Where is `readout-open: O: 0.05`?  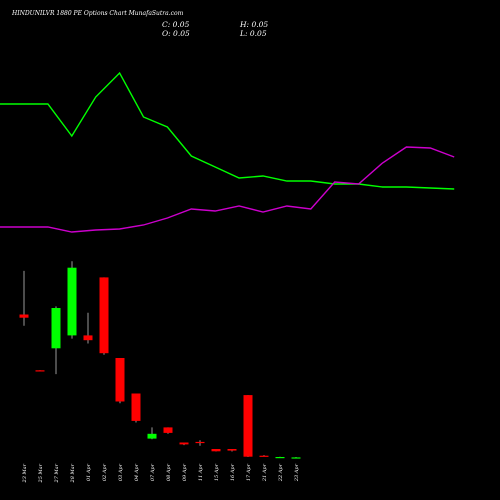 readout-open: O: 0.05 is located at coordinates (176, 33).